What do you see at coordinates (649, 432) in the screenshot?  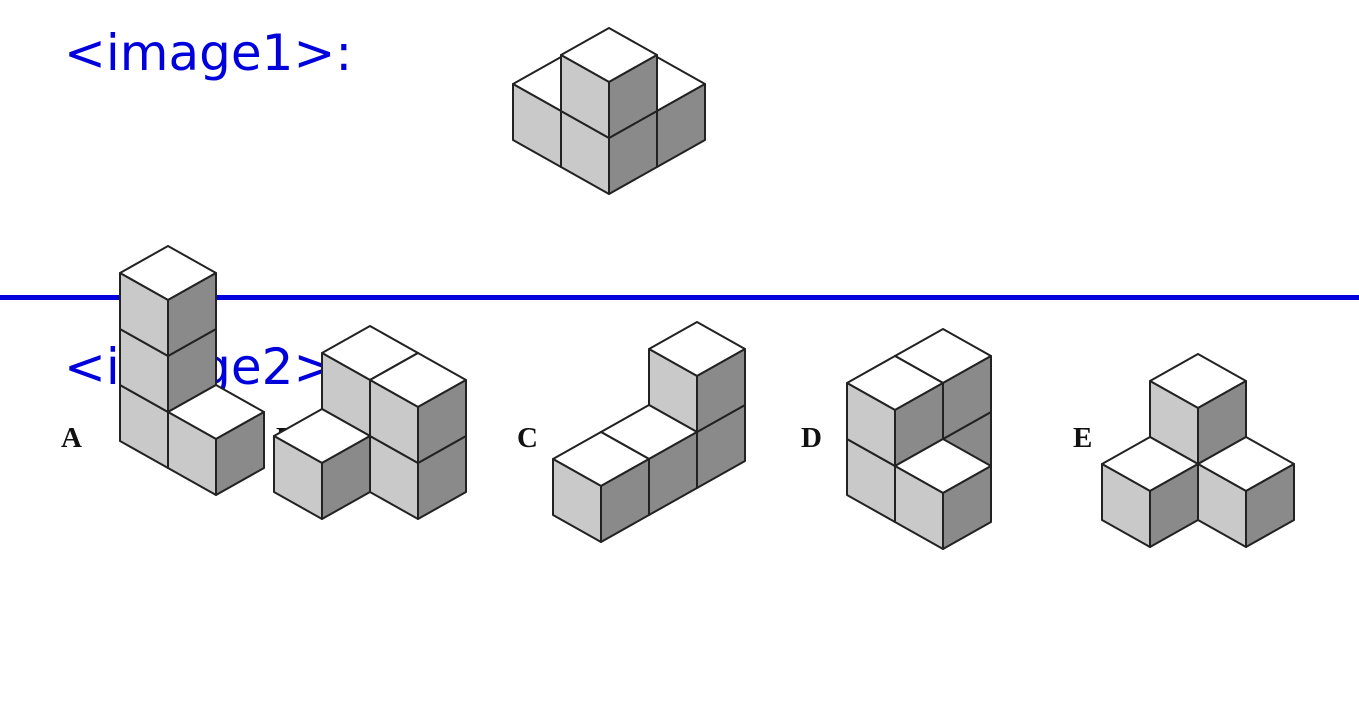 I see `option-c-cube-structure` at bounding box center [649, 432].